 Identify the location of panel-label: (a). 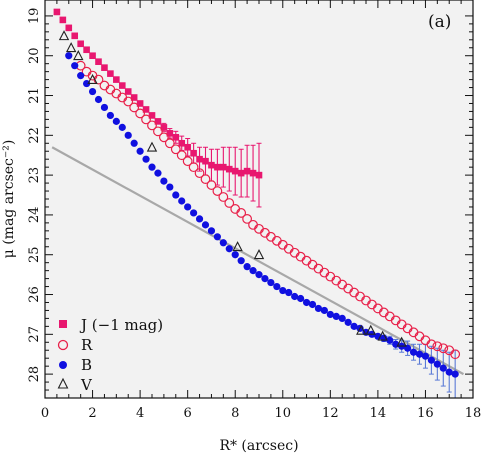
(439, 22).